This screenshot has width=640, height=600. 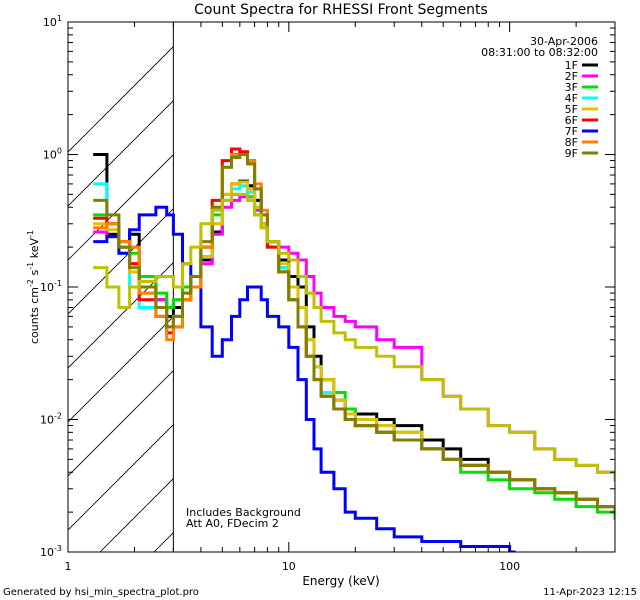 What do you see at coordinates (52, 154) in the screenshot?
I see `y-tick-label: 10⁰` at bounding box center [52, 154].